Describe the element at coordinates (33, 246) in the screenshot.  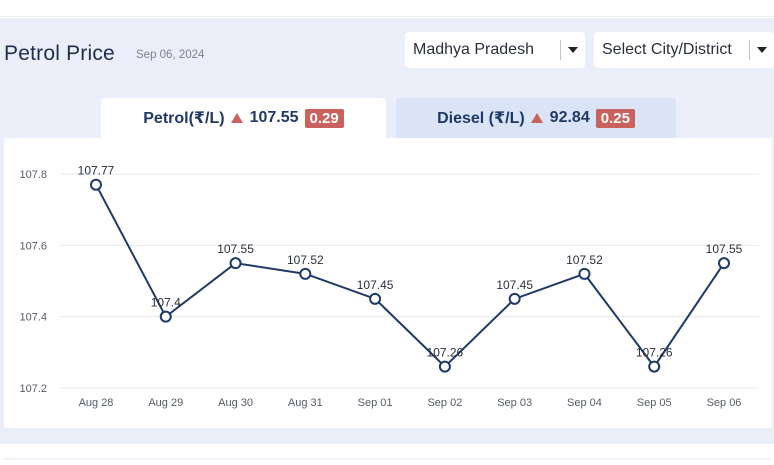
I see `y-tick-label: 107.6` at that location.